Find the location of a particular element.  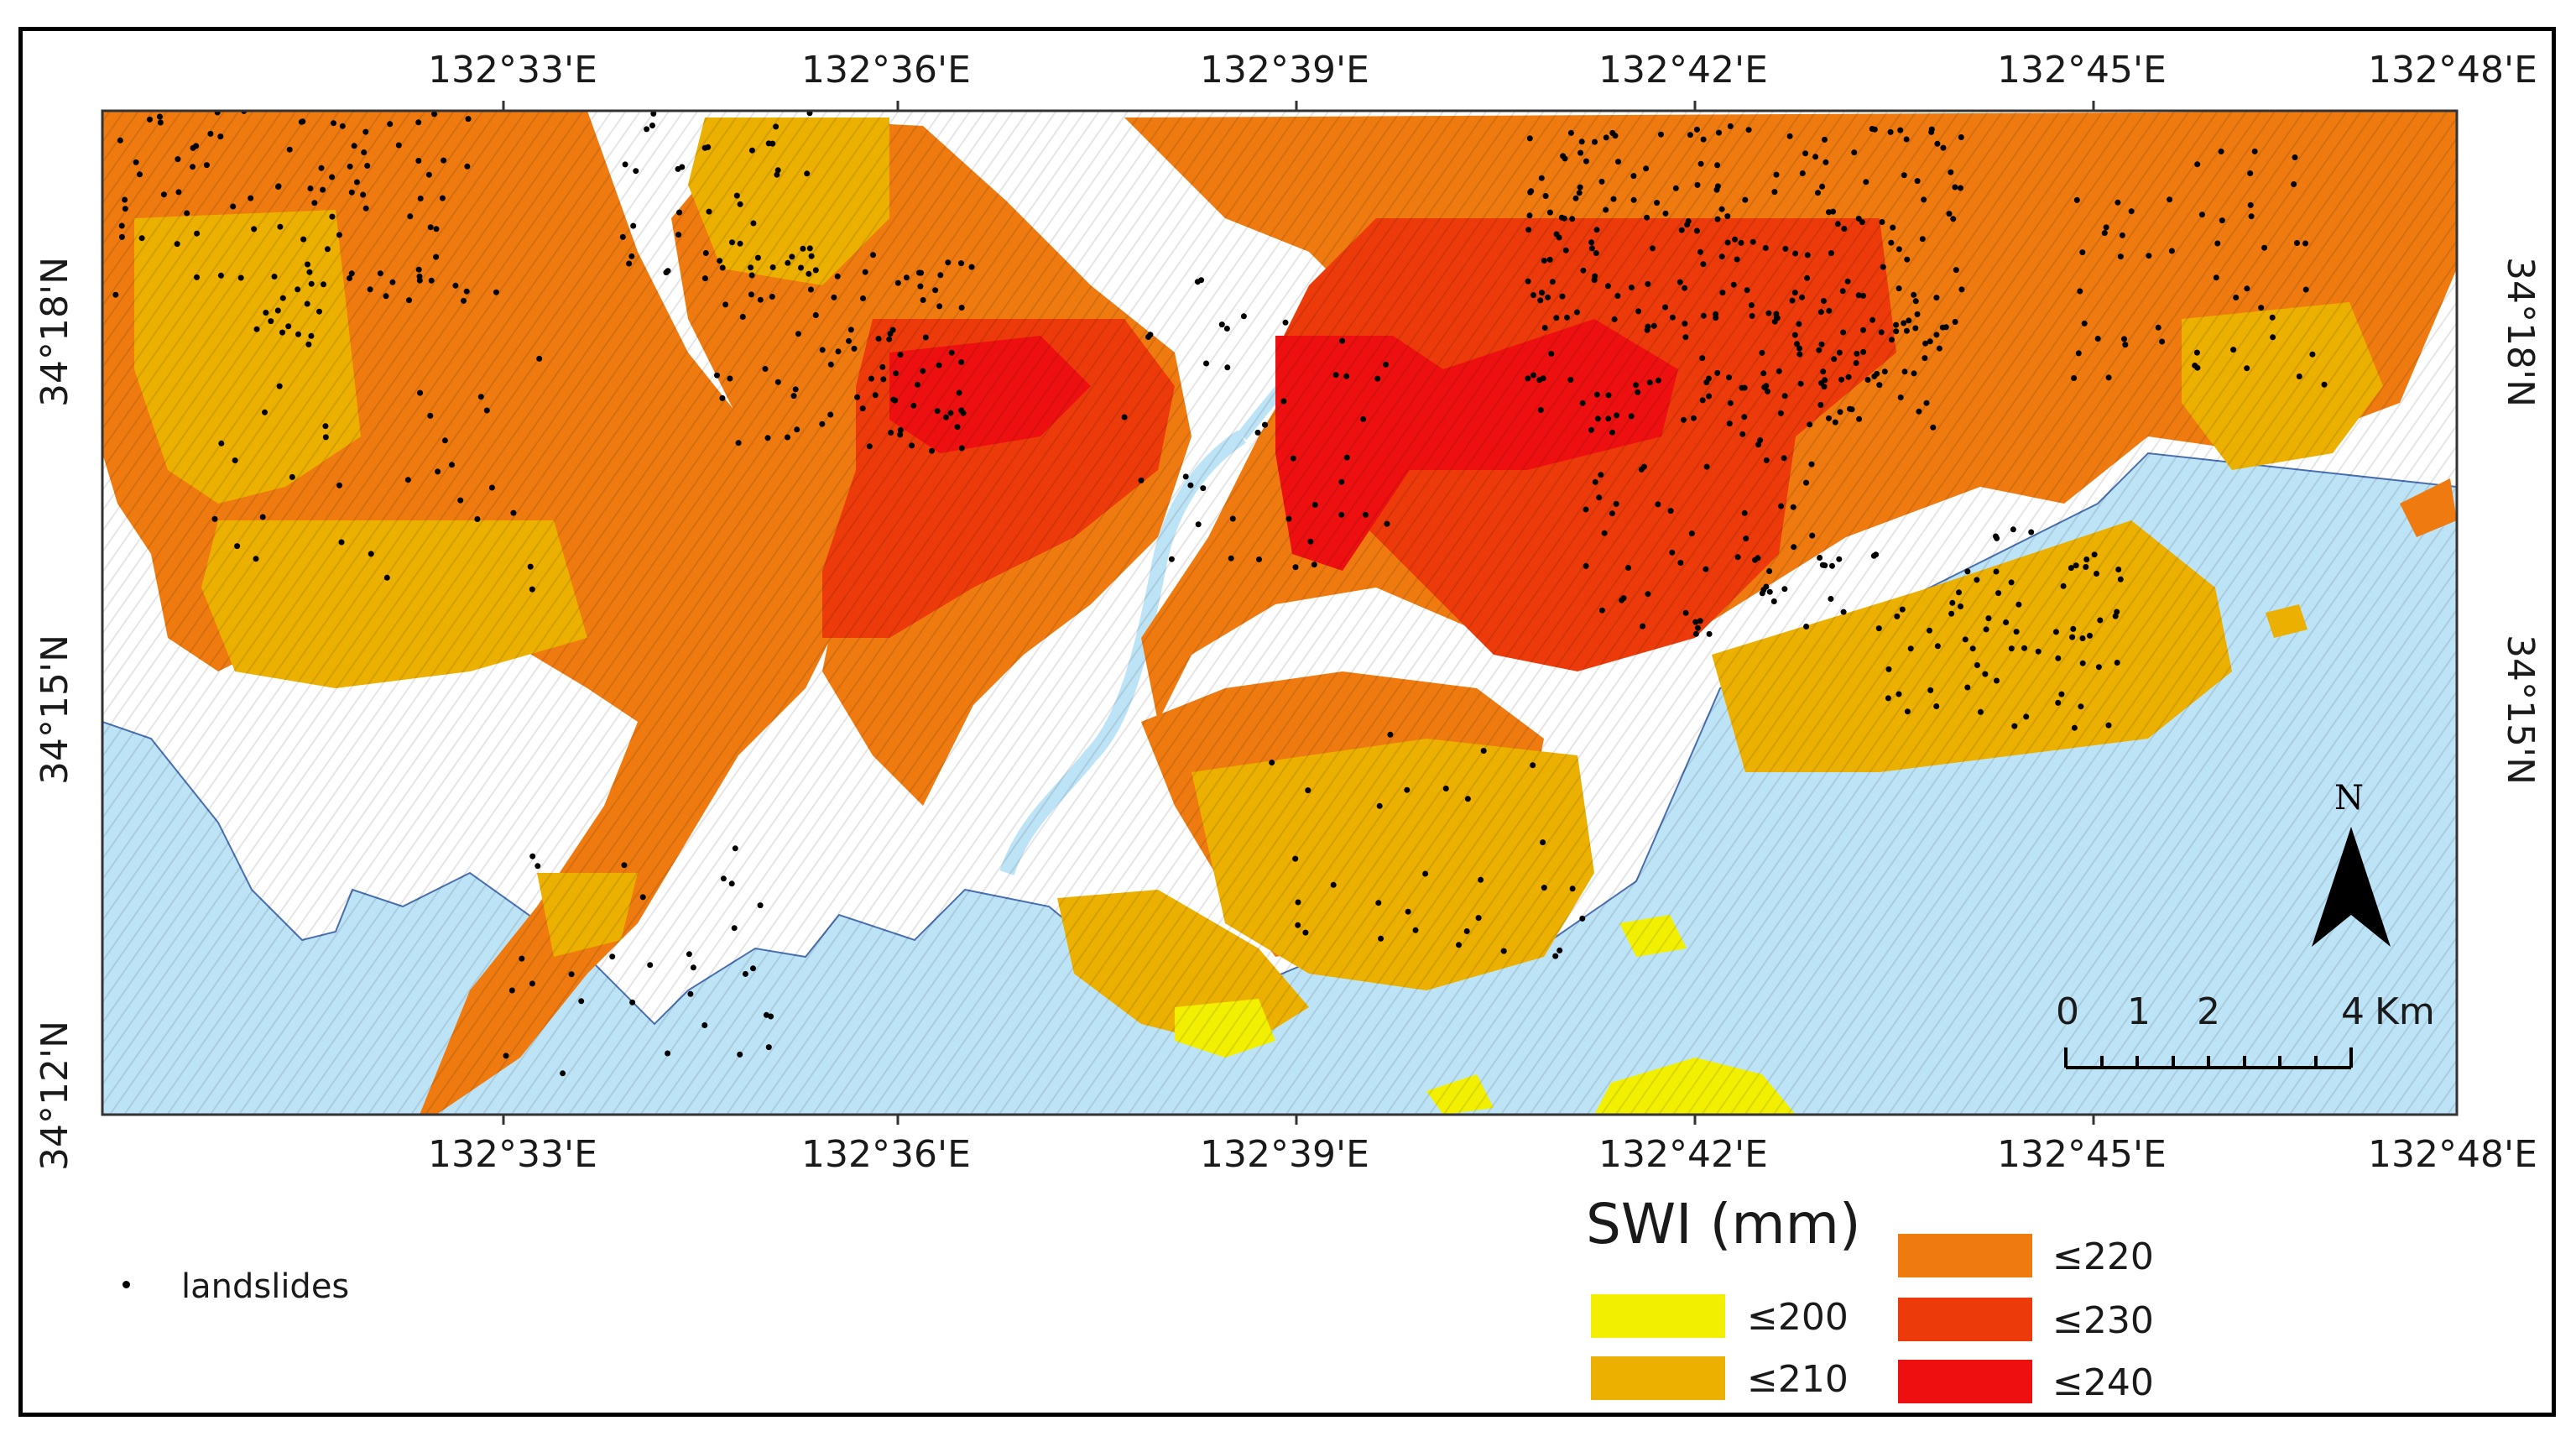

lat-label-left: 34°15'N is located at coordinates (55, 710).